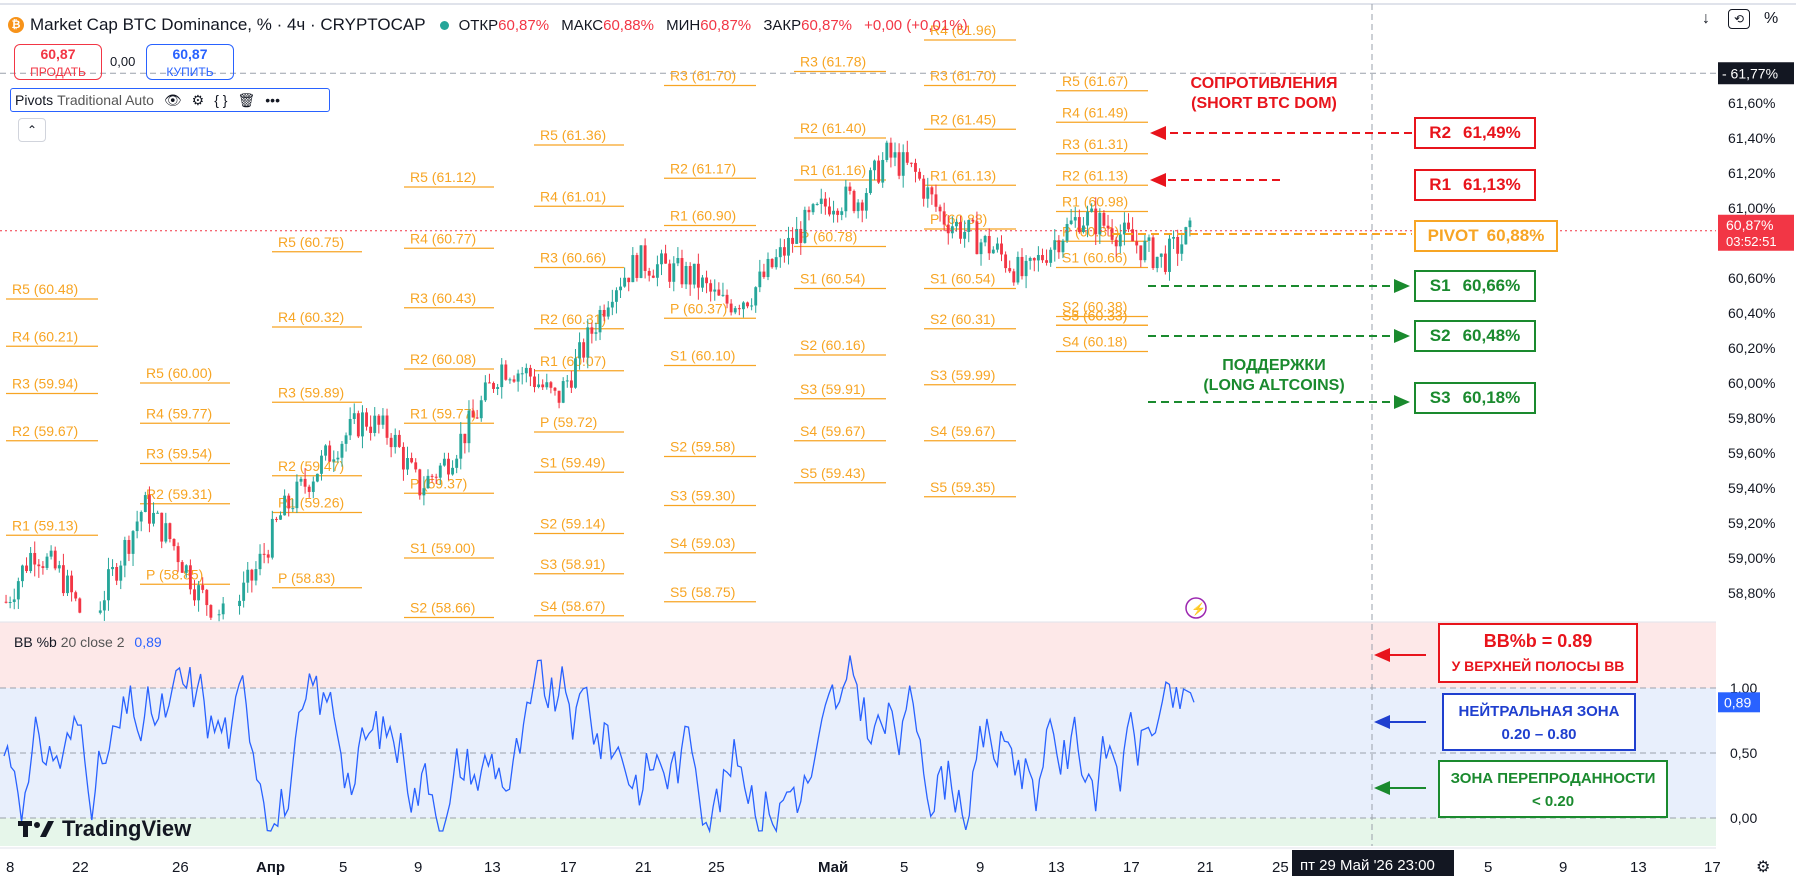 Image resolution: width=1796 pixels, height=876 pixels. I want to click on pivot-label: S1 (60.54), so click(962, 279).